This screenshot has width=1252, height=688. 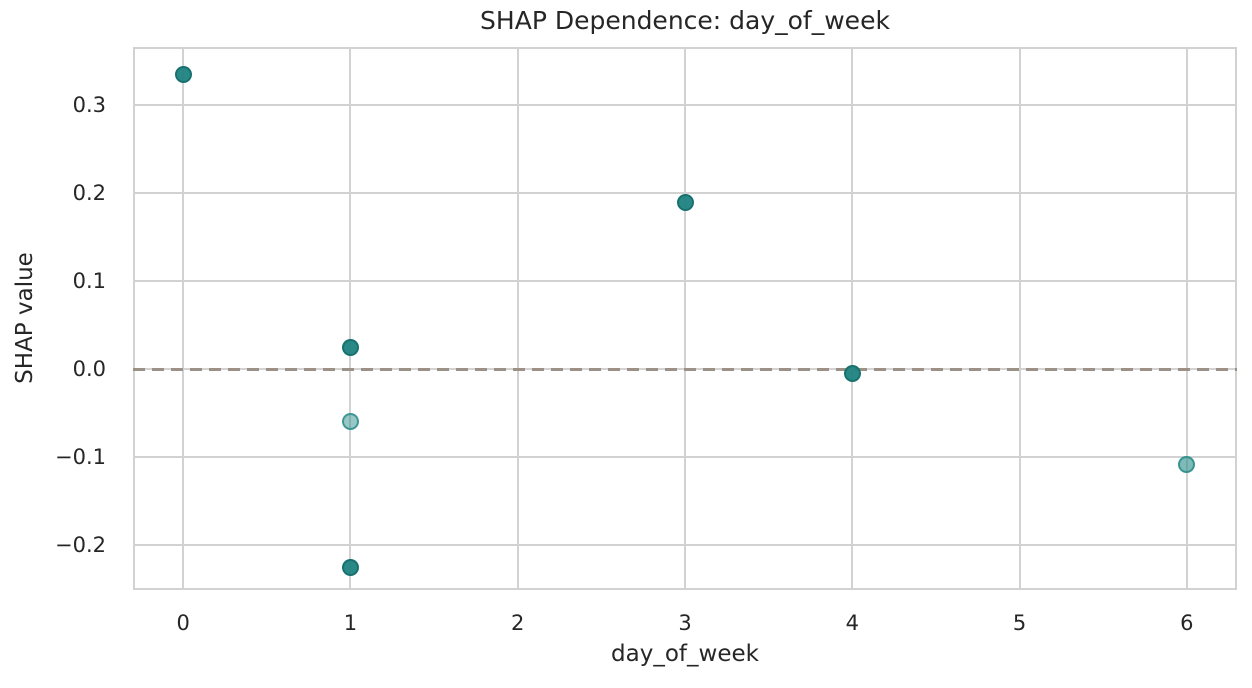 What do you see at coordinates (685, 20) in the screenshot?
I see `chart-title: SHAP Dependence: day_of_week` at bounding box center [685, 20].